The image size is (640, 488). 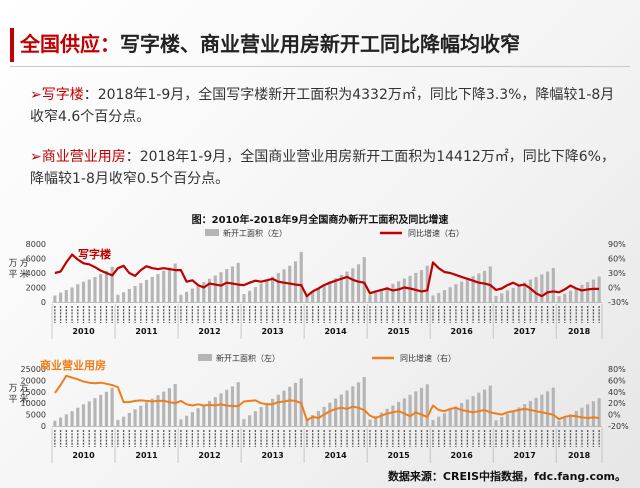 What do you see at coordinates (62, 95) in the screenshot?
I see `bullet-label: 写字楼` at bounding box center [62, 95].